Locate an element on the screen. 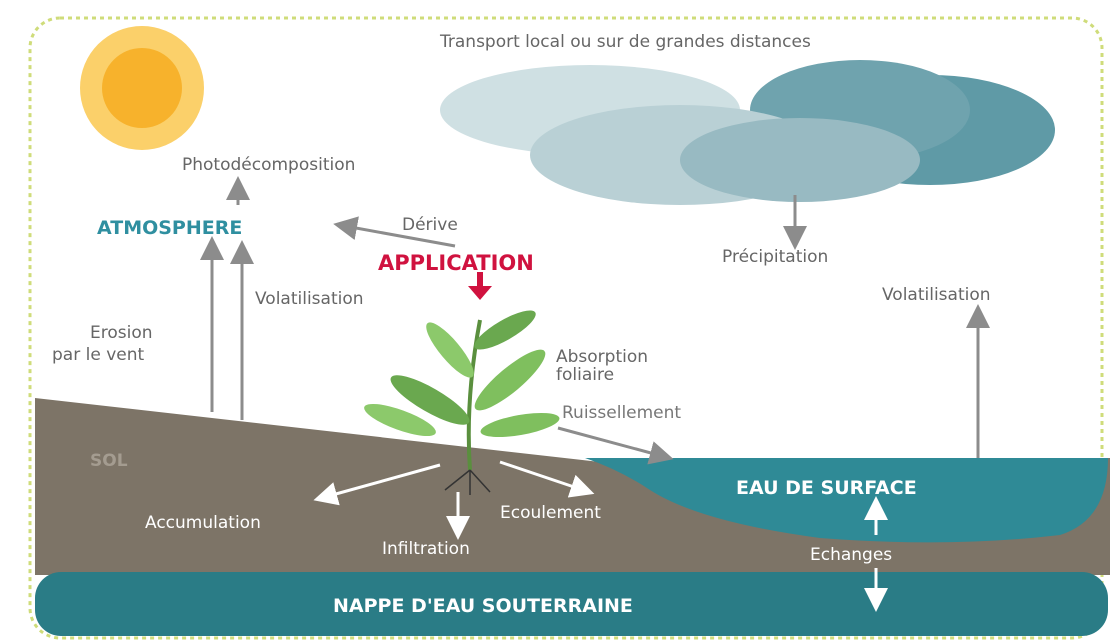  absorption: Absorption is located at coordinates (602, 357).